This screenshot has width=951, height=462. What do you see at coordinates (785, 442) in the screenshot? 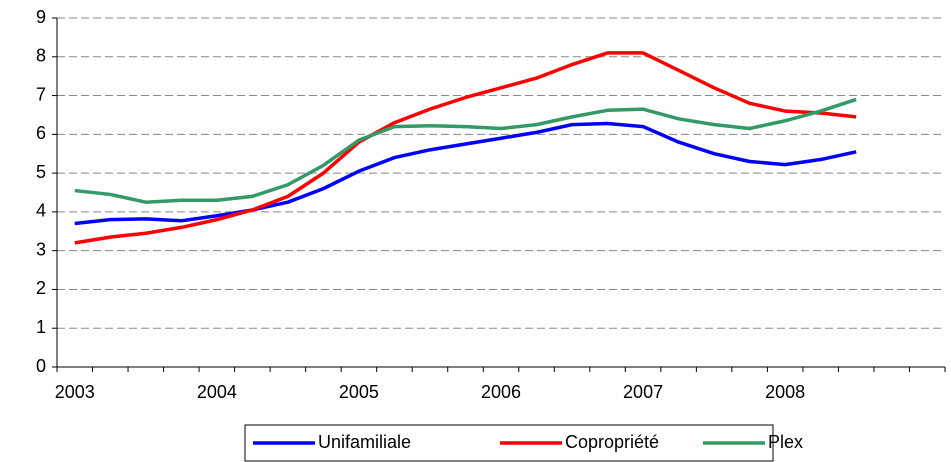
I see `legend-label: Plex` at bounding box center [785, 442].